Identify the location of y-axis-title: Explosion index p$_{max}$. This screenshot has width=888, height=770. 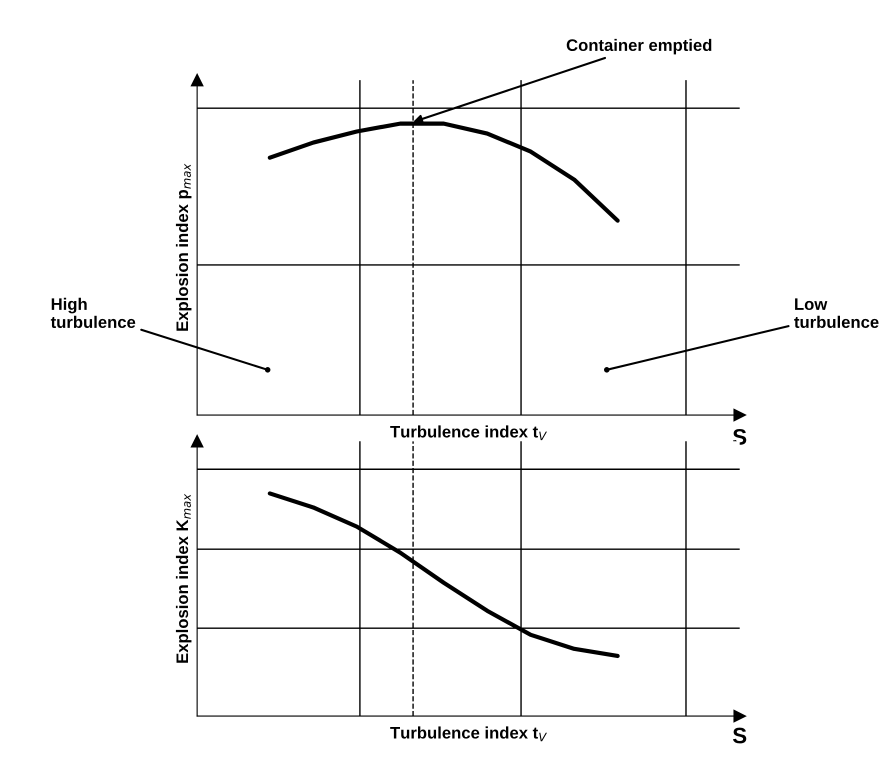
(184, 247).